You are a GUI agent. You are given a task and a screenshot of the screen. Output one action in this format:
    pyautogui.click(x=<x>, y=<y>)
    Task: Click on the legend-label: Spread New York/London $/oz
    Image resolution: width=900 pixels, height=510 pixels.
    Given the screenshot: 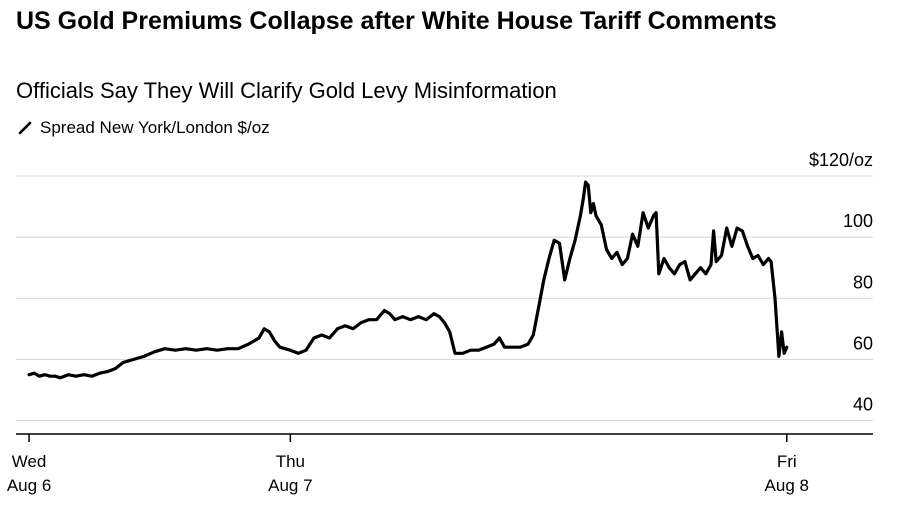 What is the action you would take?
    pyautogui.click(x=155, y=127)
    